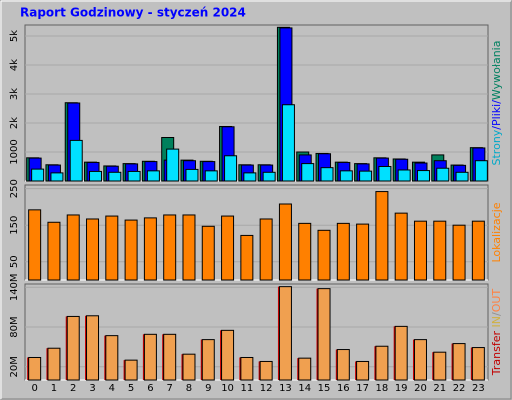  What do you see at coordinates (112, 388) in the screenshot?
I see `x-tick-label: 4` at bounding box center [112, 388].